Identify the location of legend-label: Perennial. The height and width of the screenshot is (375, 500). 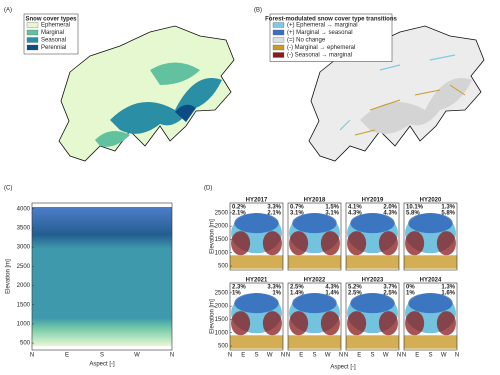
(53, 48).